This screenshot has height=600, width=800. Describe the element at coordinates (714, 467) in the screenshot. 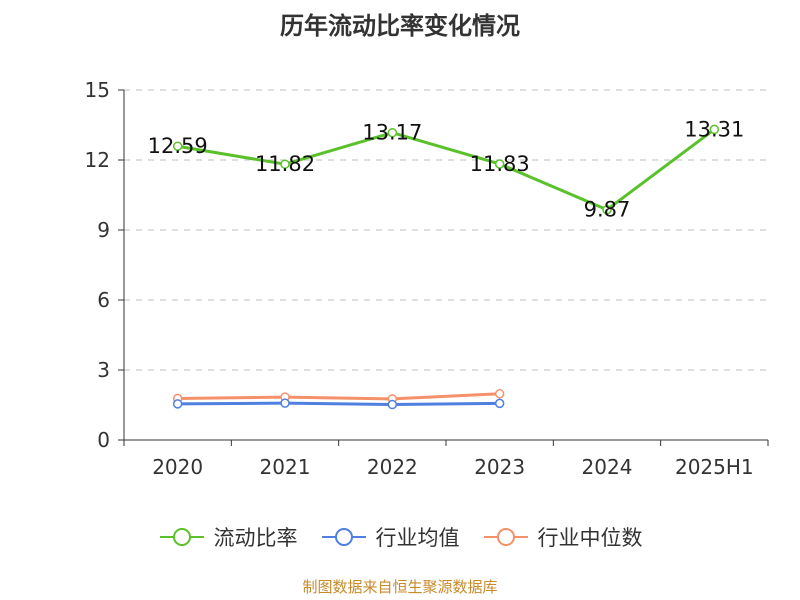

I see `x-tick-label: 2025H1` at that location.